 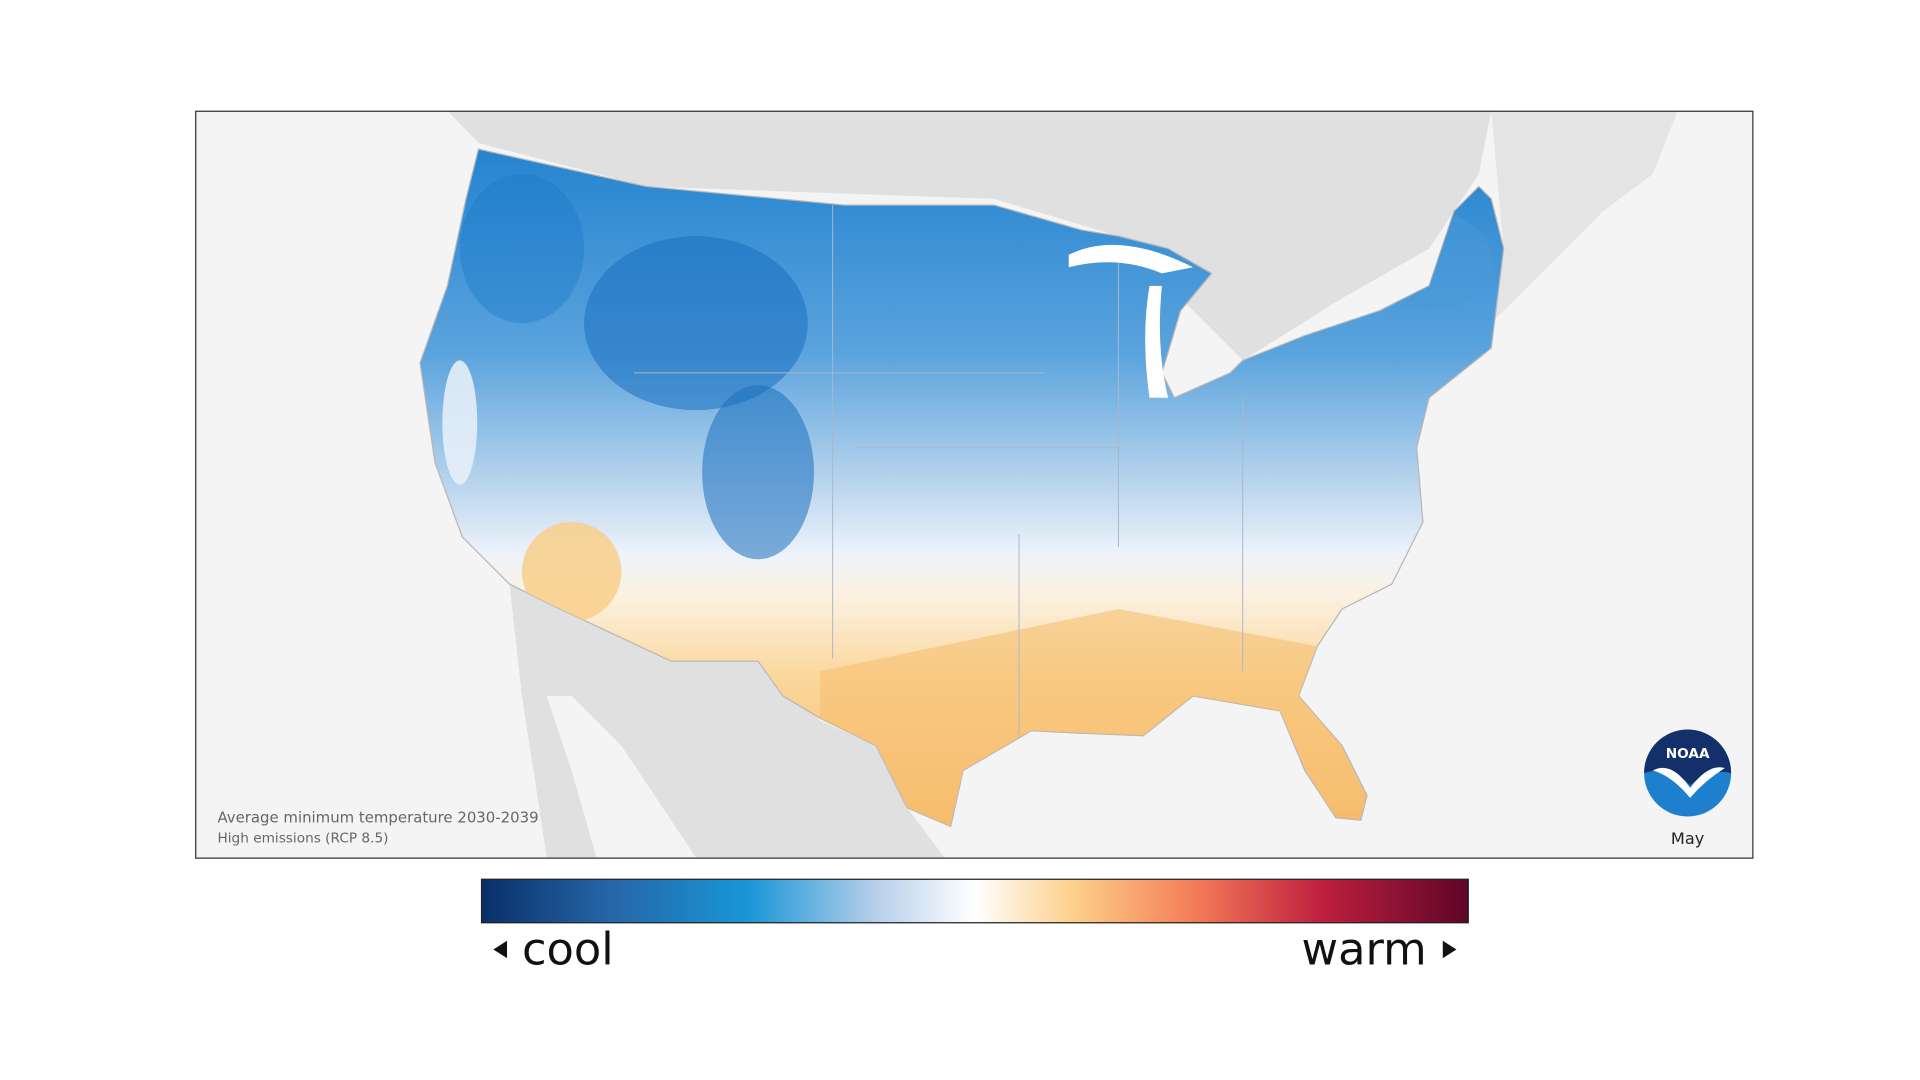 I want to click on lake-superior, so click(x=1131, y=259).